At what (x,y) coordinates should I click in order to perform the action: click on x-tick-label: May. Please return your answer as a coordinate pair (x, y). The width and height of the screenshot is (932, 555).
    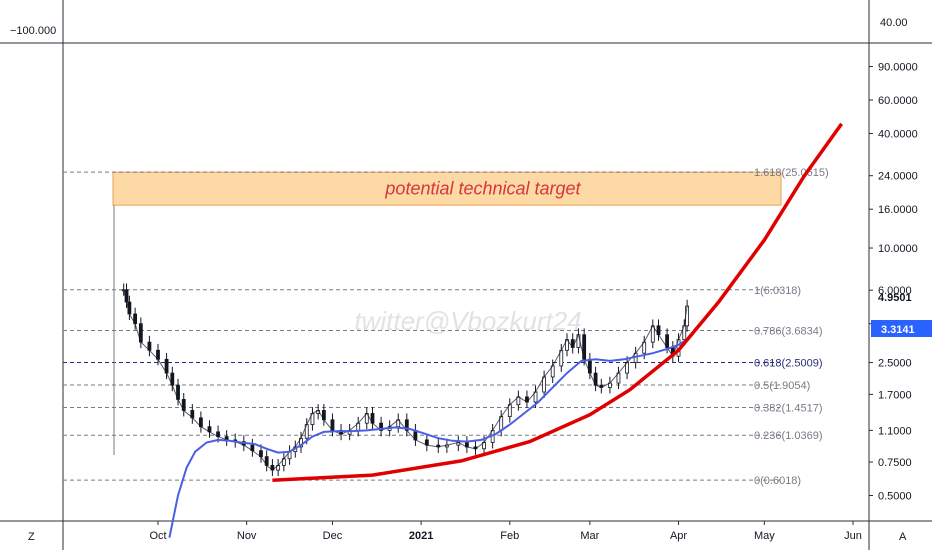
    Looking at the image, I should click on (764, 536).